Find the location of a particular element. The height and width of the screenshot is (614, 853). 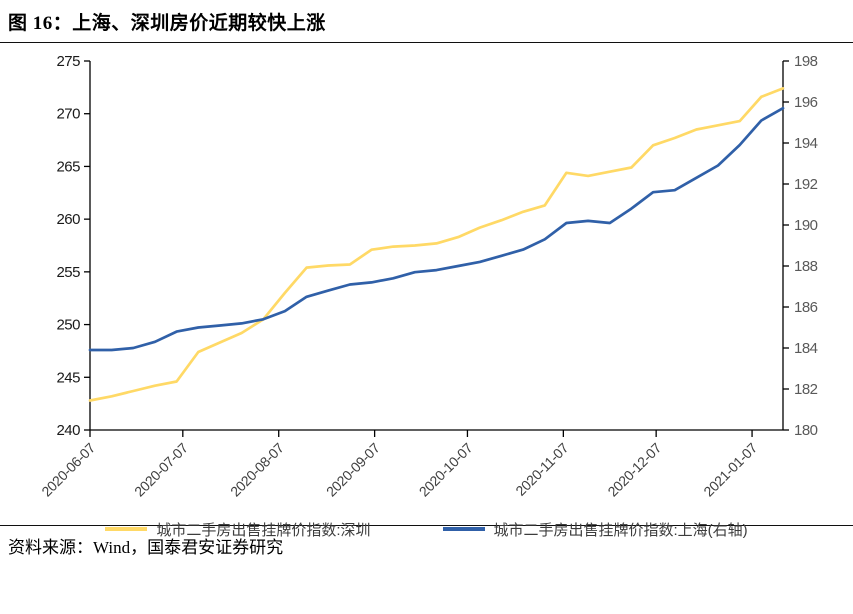

x-tick-label: 2020-11-07 is located at coordinates (541, 468).